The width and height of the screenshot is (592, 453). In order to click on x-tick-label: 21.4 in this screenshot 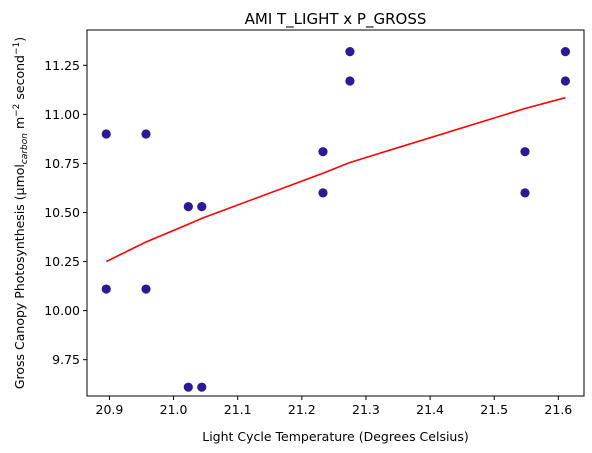, I will do `click(430, 409)`.